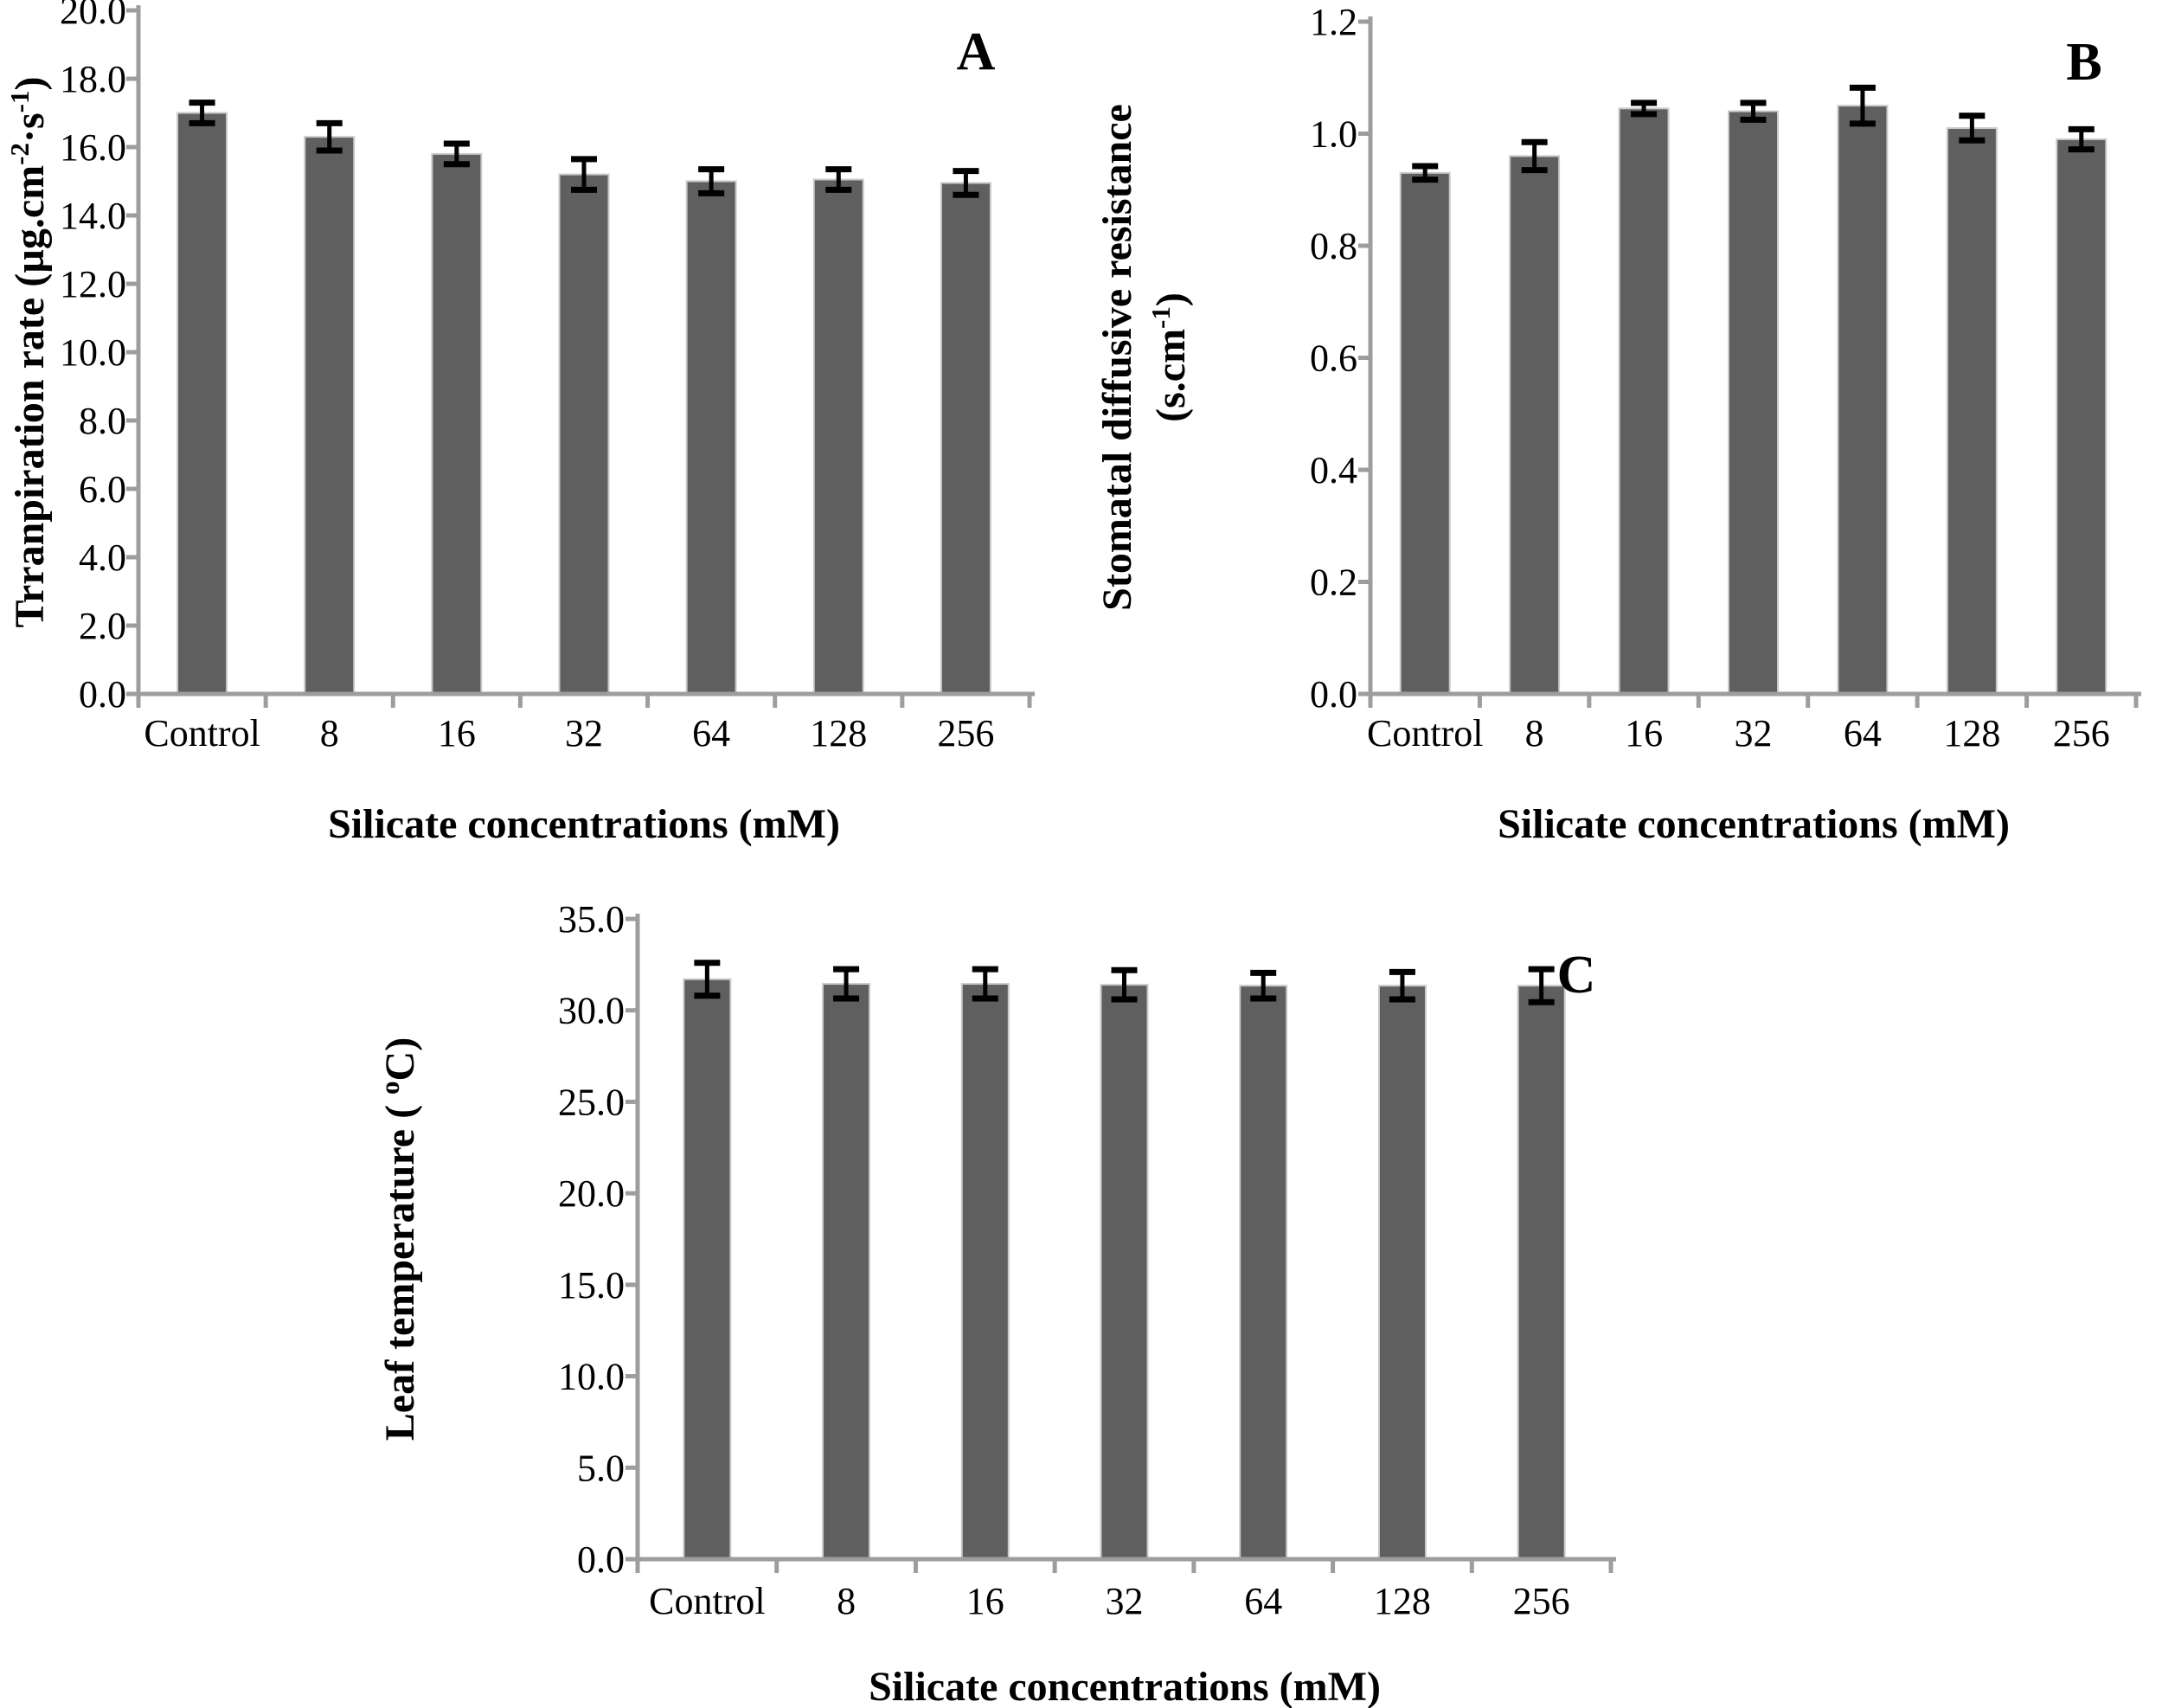 This screenshot has height=1708, width=2162. What do you see at coordinates (28, 352) in the screenshot?
I see `y-axis-title: Trranpiration rate (µg.cm-2·s-1)` at bounding box center [28, 352].